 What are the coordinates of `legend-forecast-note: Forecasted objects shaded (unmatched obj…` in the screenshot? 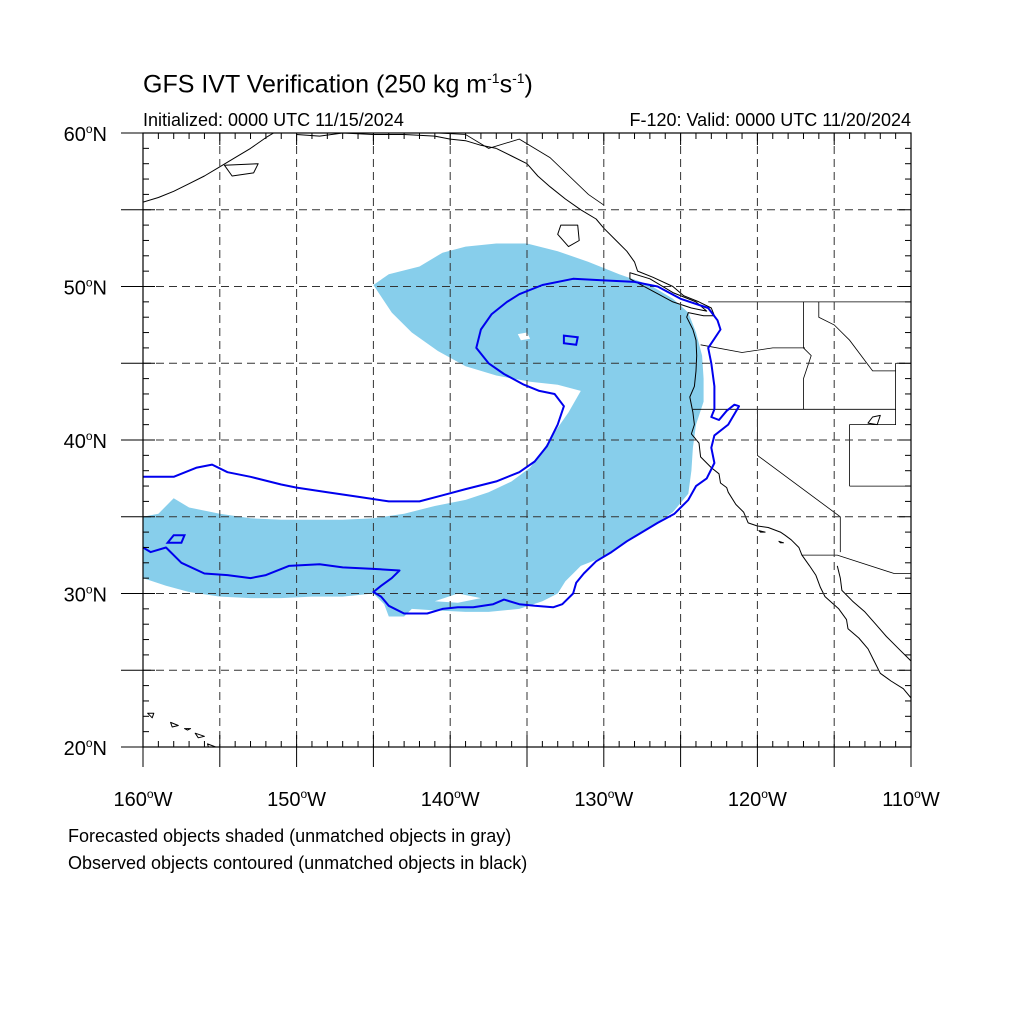 It's located at (290, 836).